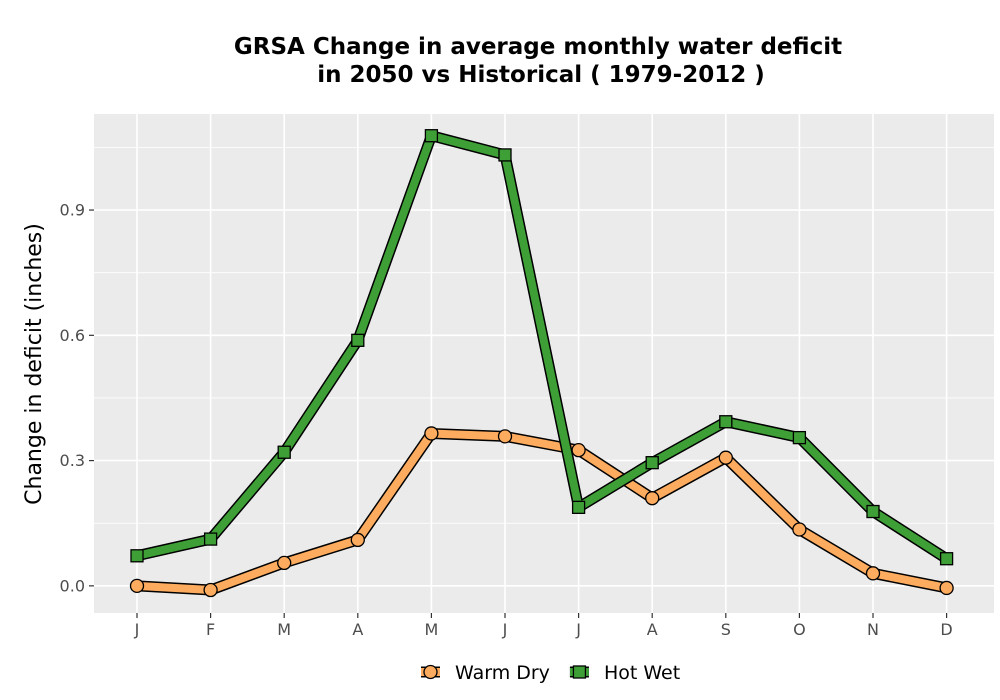  I want to click on x-tick-label: N, so click(873, 629).